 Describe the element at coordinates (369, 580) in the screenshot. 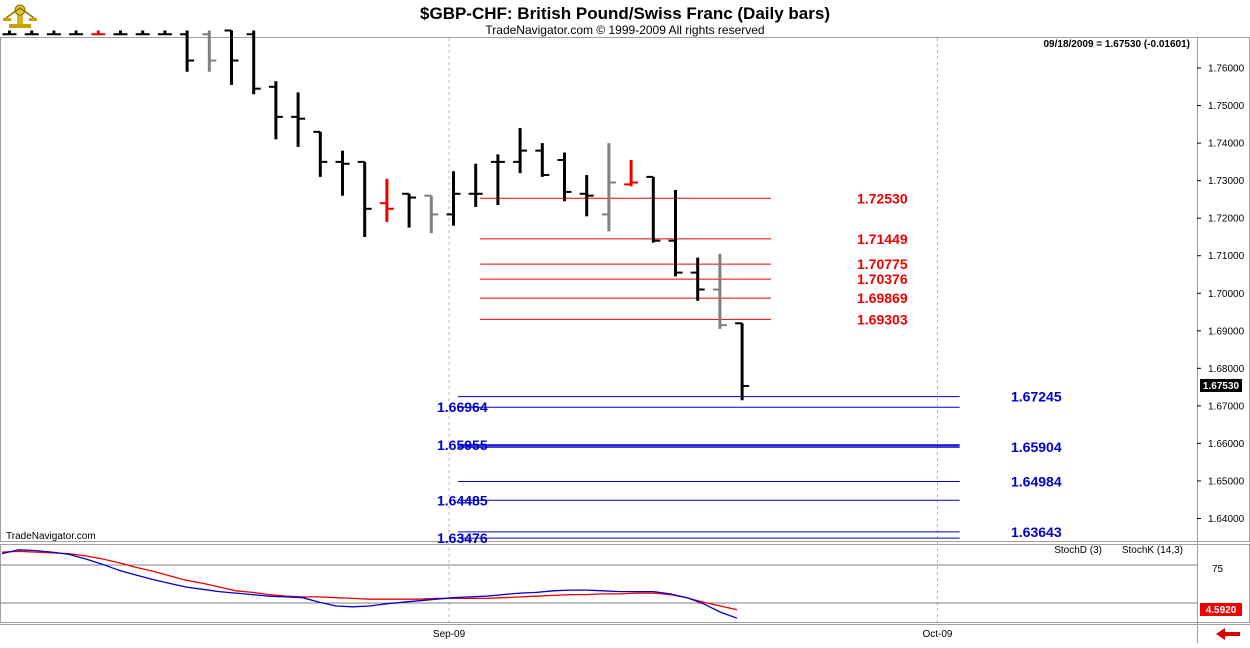

I see `stoch-d-line` at that location.